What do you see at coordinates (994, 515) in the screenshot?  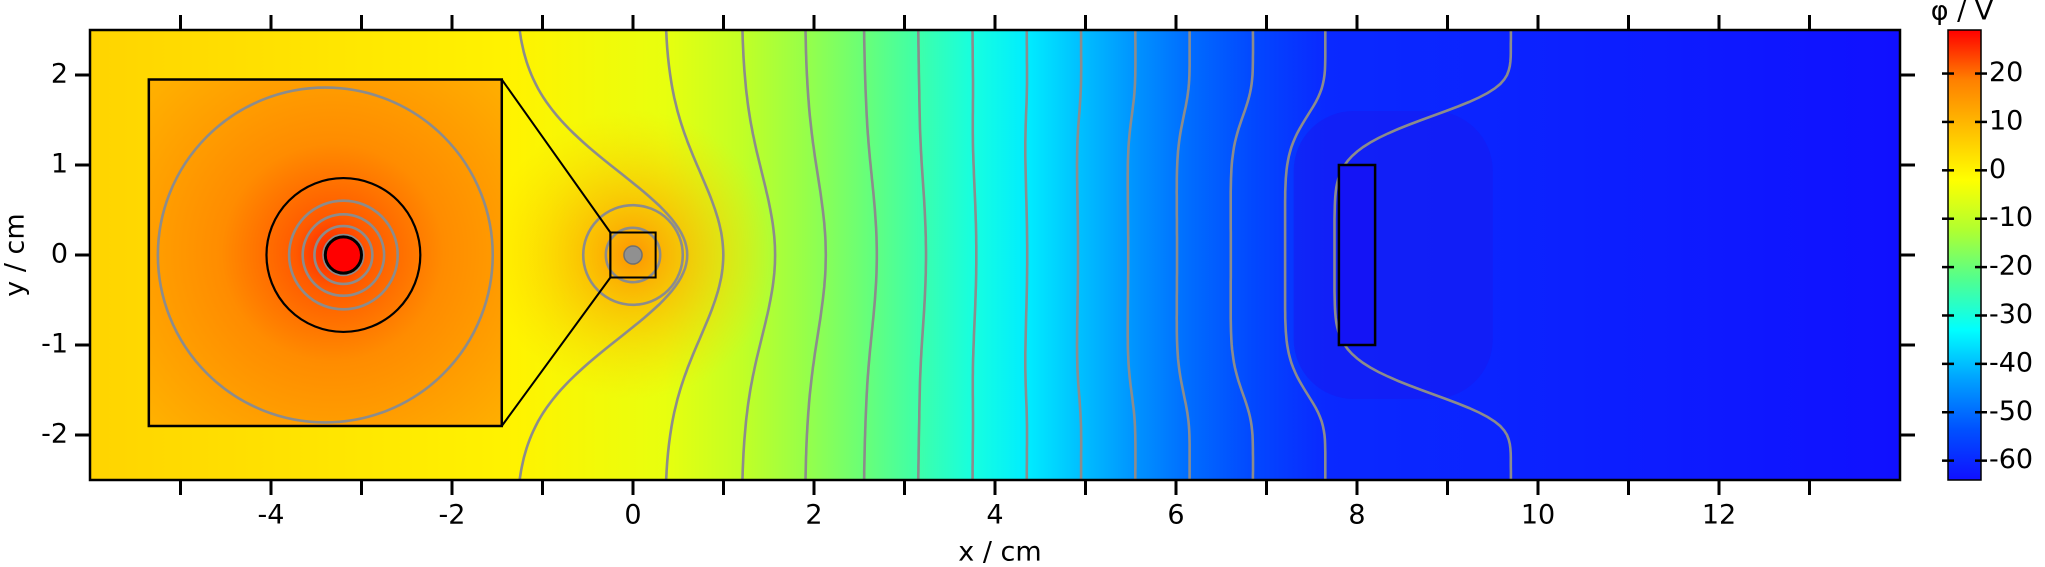 I see `x-tick-label: 4` at bounding box center [994, 515].